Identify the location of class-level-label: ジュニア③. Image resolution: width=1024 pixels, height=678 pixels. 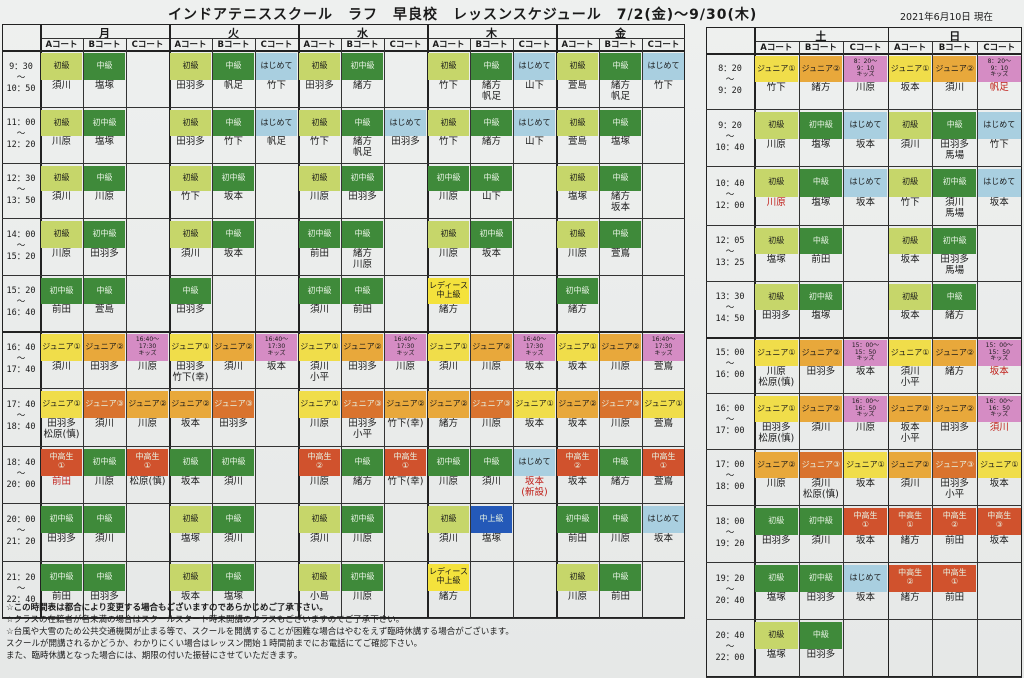
(821, 465).